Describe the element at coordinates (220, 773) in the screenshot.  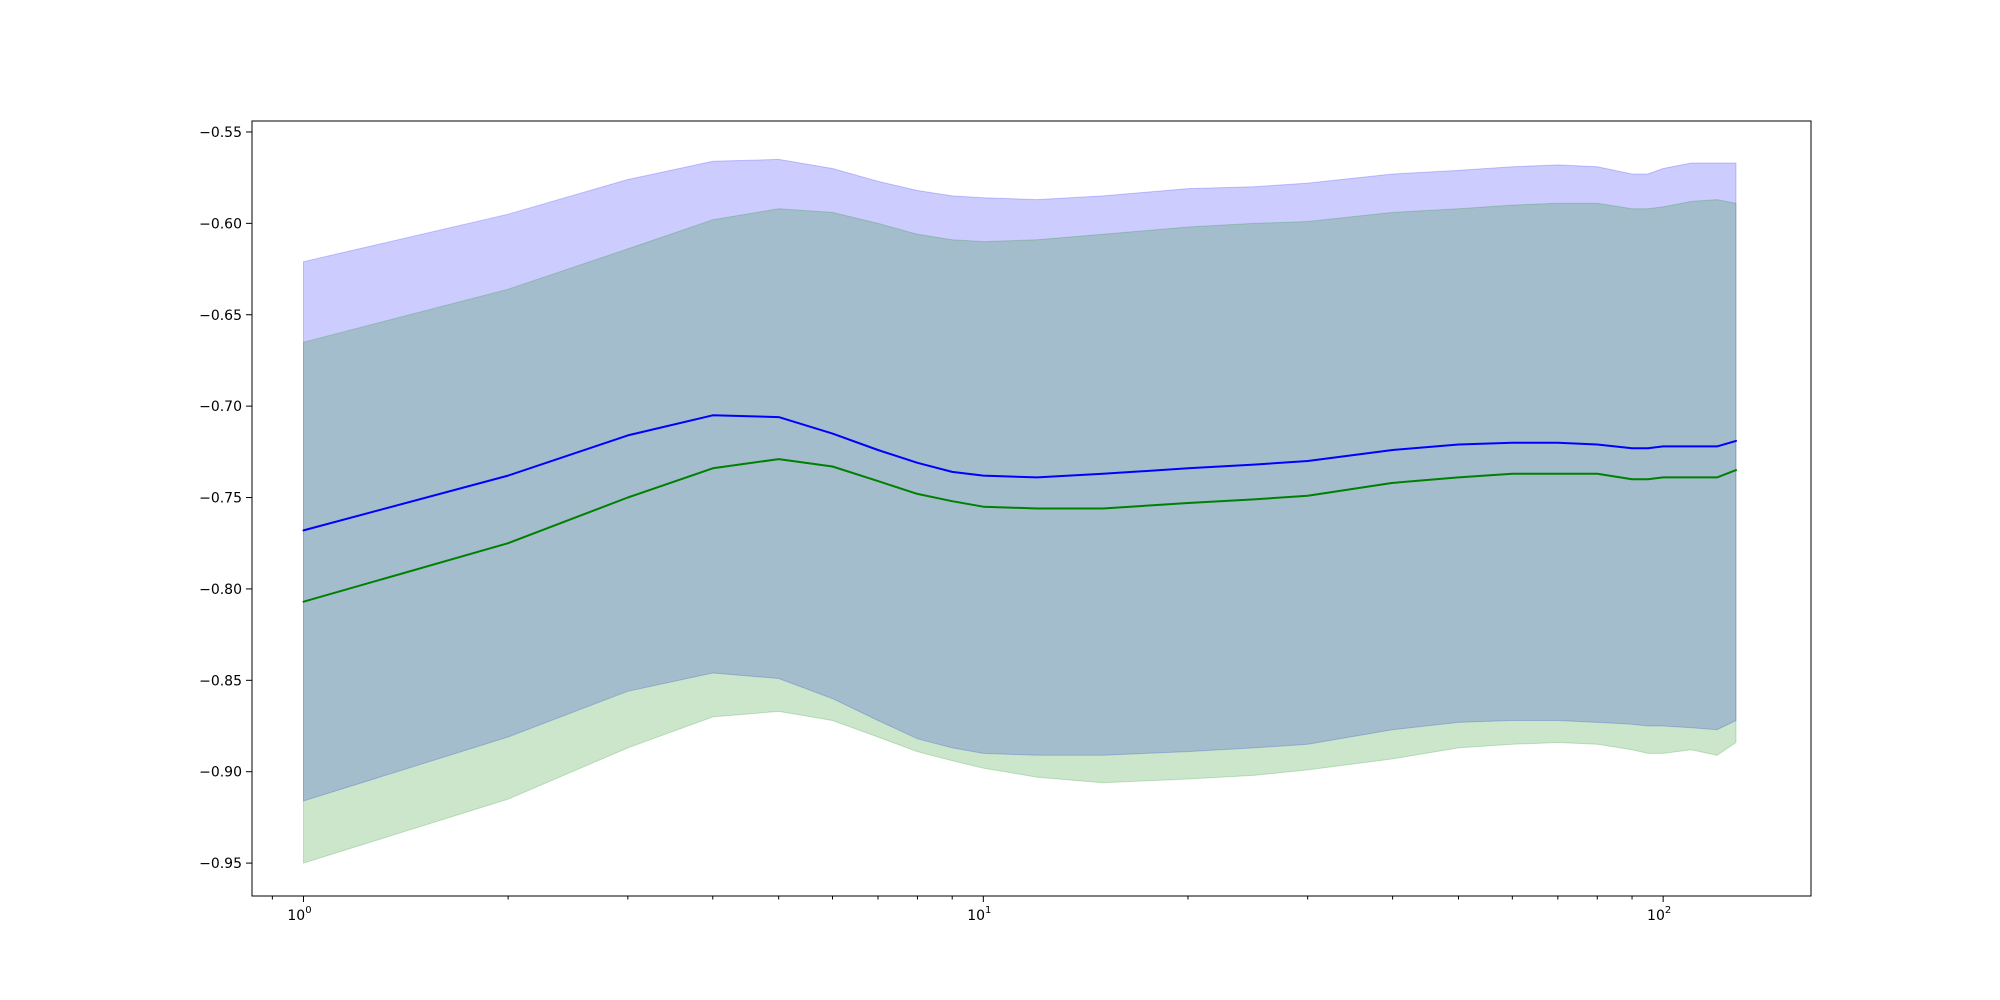
I see `y-tick-label: −0.90` at that location.